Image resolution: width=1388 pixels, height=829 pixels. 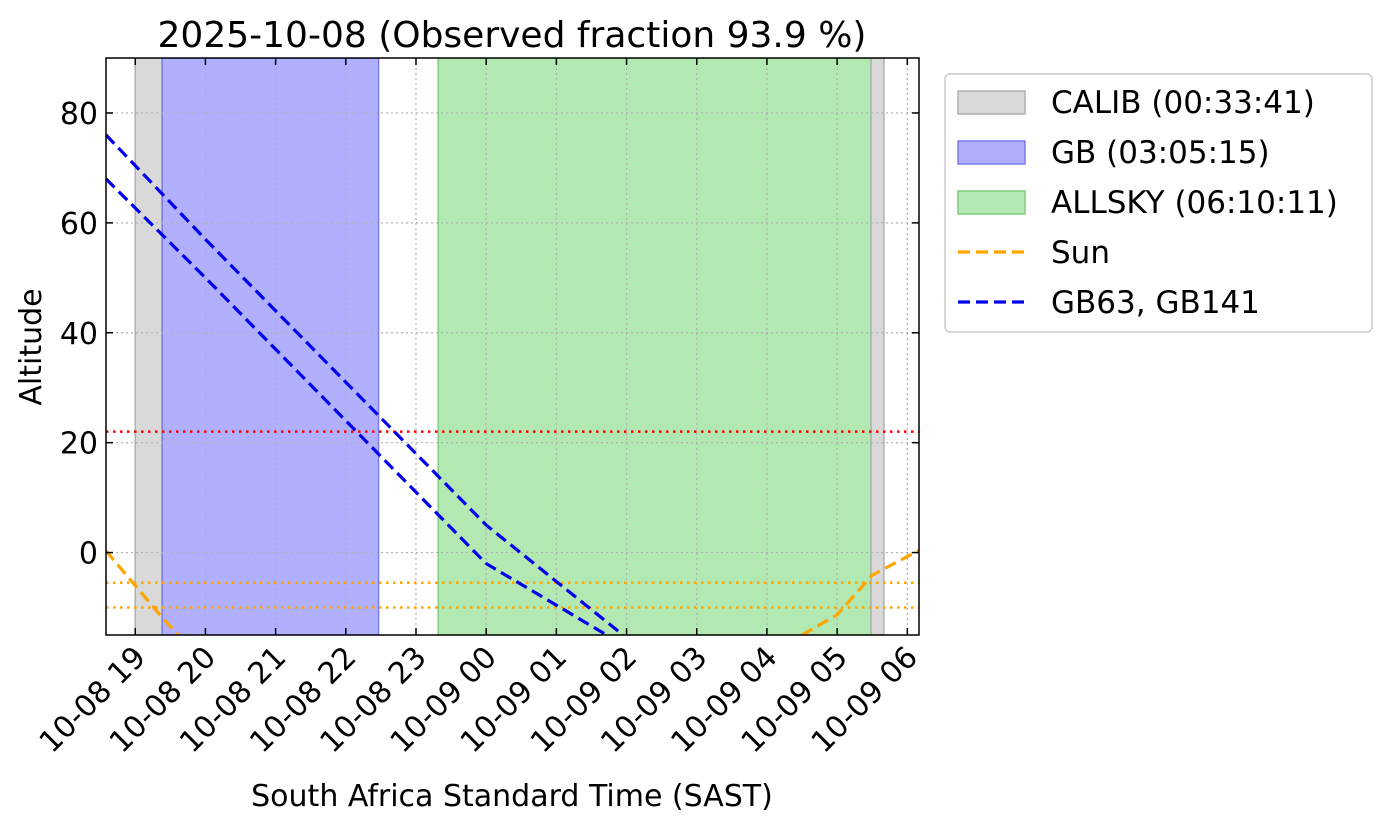 I want to click on legend-label-2: ALLSKY (06:10:11), so click(x=1194, y=203).